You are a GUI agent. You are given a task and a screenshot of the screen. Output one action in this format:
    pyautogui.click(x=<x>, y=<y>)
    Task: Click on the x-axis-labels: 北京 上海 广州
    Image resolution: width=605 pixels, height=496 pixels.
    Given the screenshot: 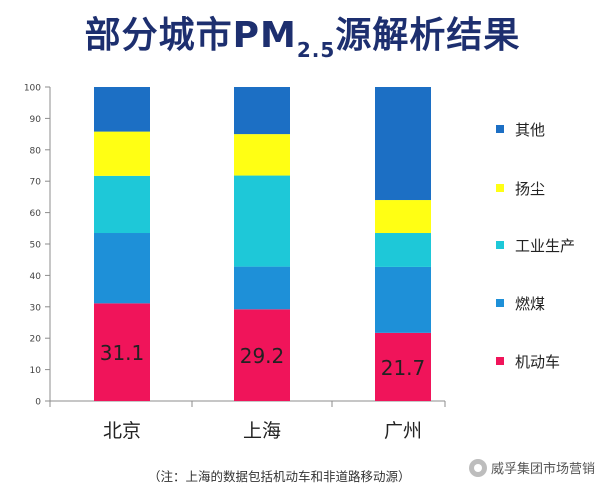 What is the action you would take?
    pyautogui.click(x=262, y=431)
    